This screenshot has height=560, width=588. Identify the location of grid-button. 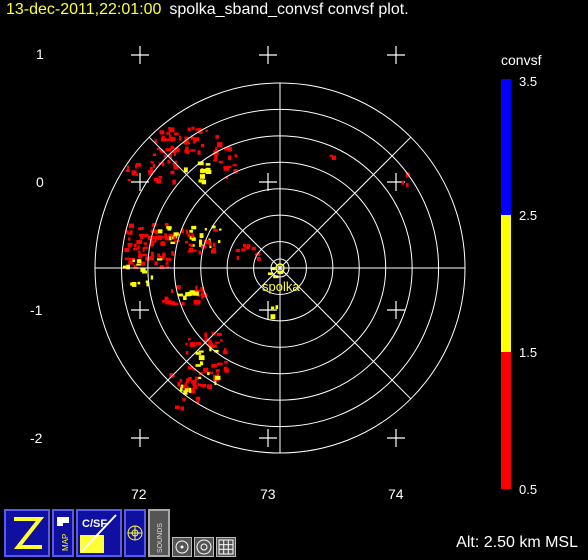
(226, 547).